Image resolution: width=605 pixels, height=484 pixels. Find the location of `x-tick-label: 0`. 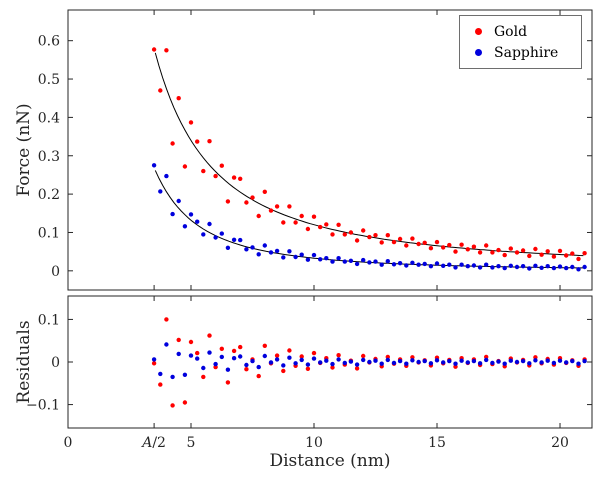

x-tick-label: 0 is located at coordinates (68, 443).